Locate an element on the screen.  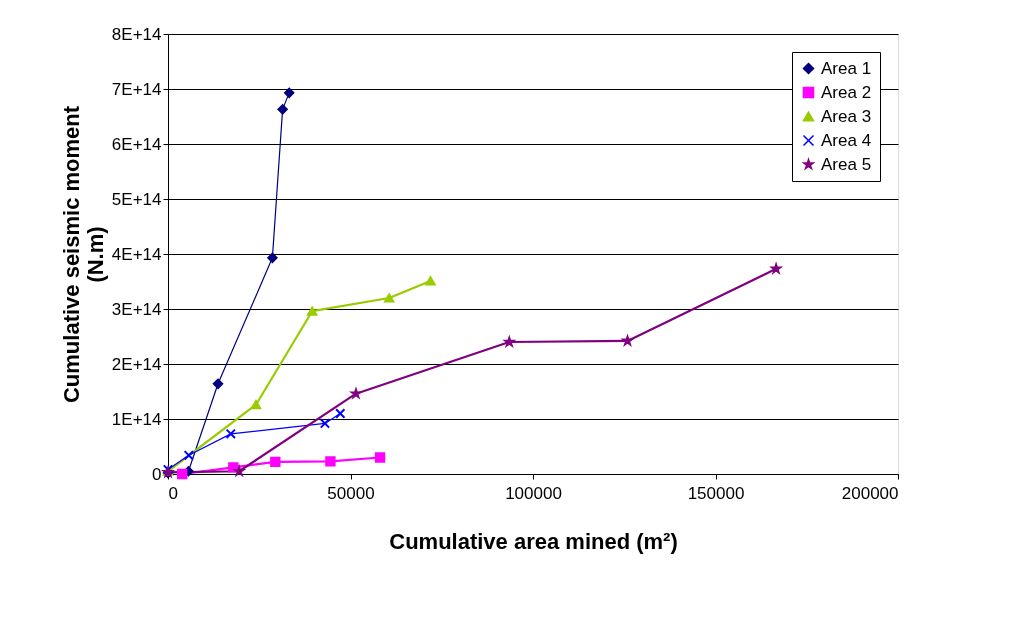
legend-label: Area 1 is located at coordinates (846, 68).